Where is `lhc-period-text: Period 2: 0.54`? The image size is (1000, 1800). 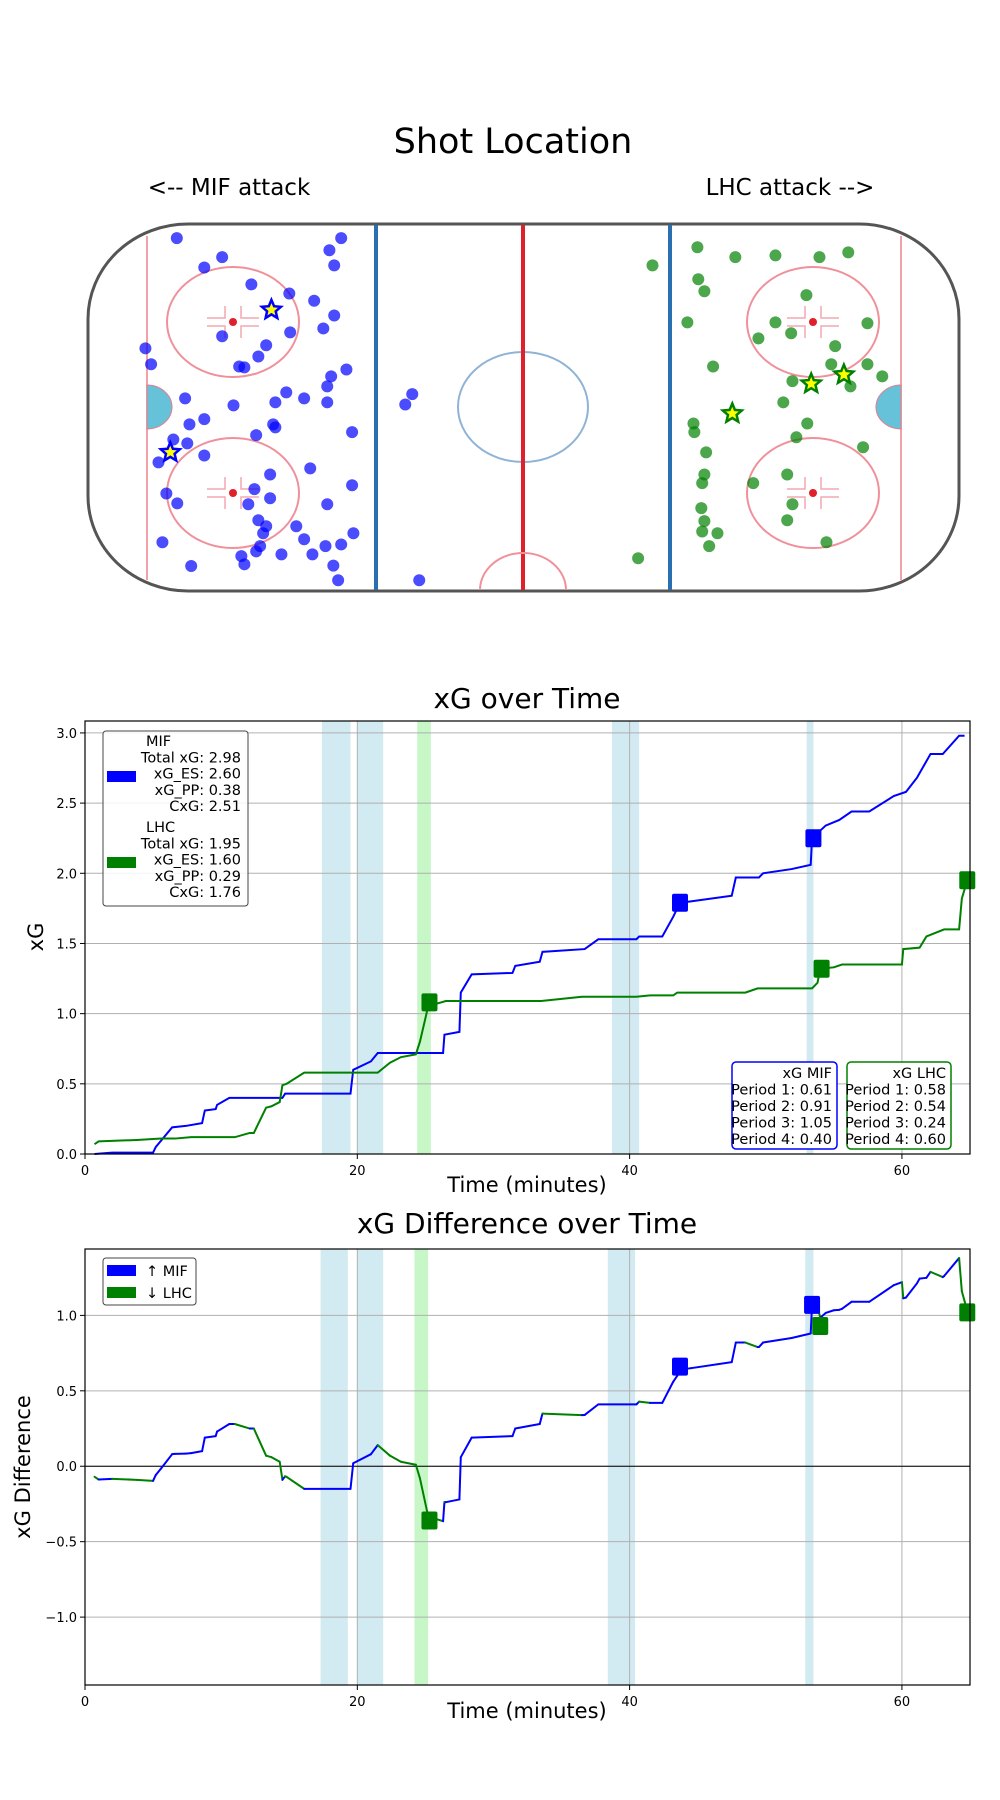 lhc-period-text: Period 2: 0.54 is located at coordinates (895, 1107).